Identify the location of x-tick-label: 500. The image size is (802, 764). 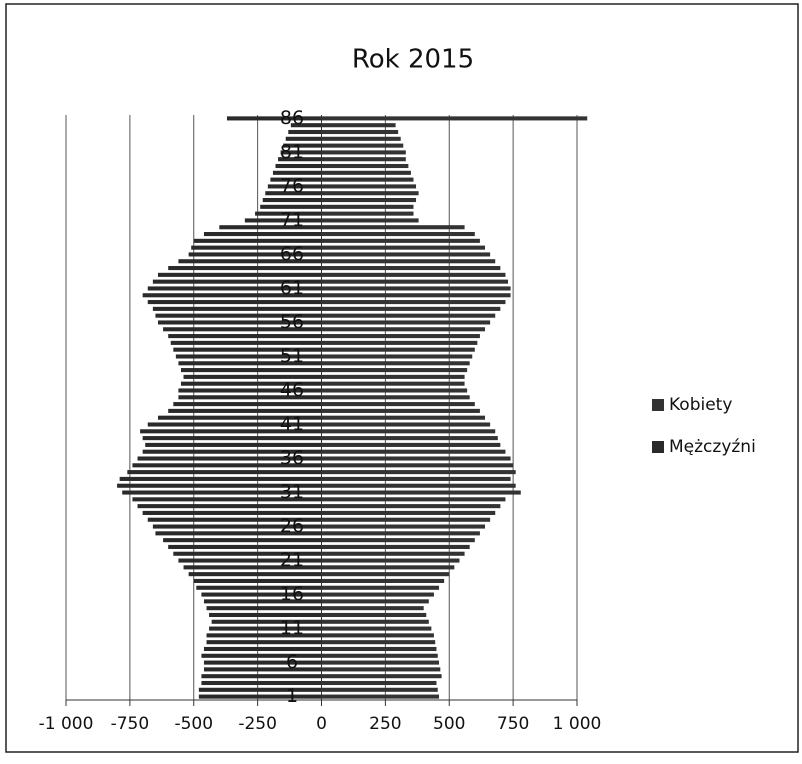
(449, 724).